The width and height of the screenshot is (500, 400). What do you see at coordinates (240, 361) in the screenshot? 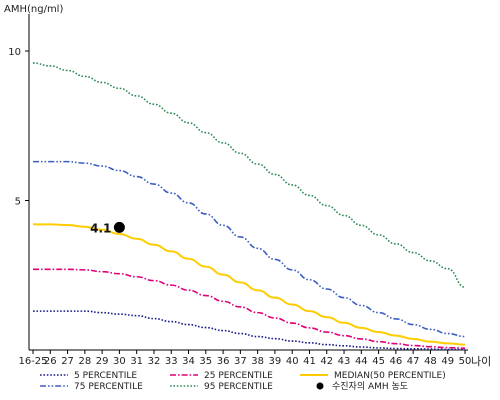
I see `x-tick-label: 37` at bounding box center [240, 361].